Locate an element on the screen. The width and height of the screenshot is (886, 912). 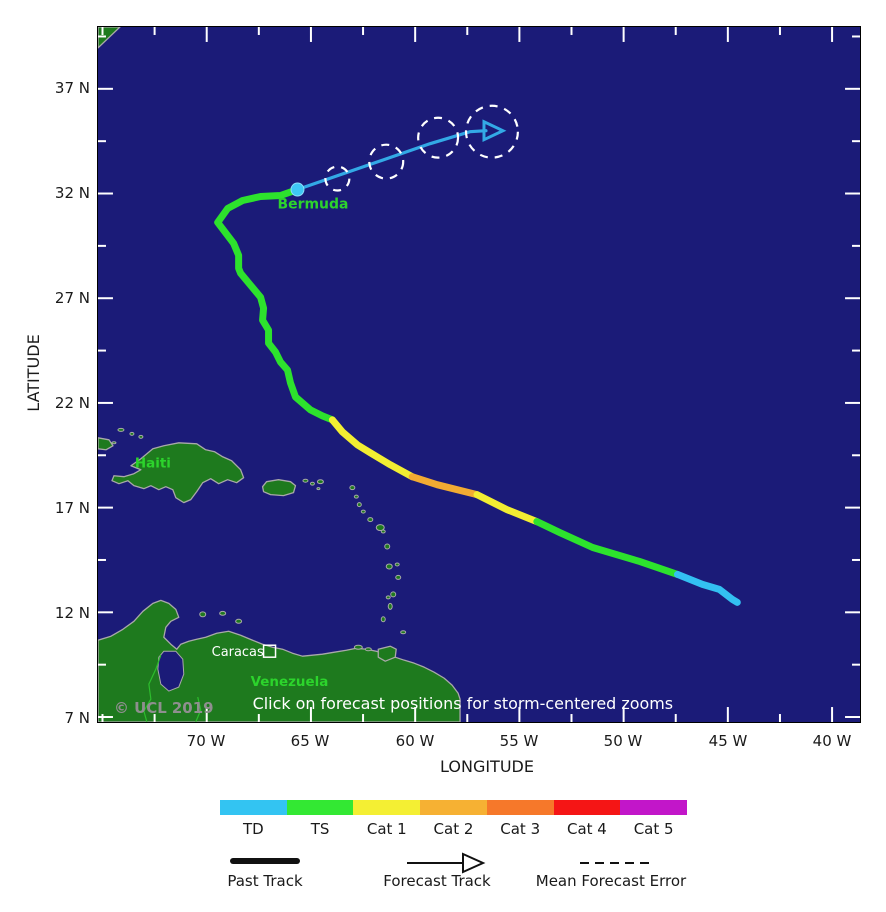
y-tick-label: 7 N is located at coordinates (77, 718).